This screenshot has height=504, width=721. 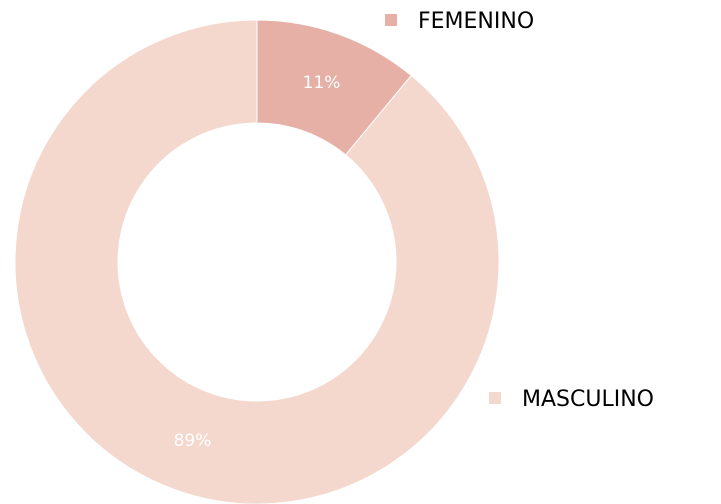 I want to click on legend-label: FEMENINO, so click(x=476, y=21).